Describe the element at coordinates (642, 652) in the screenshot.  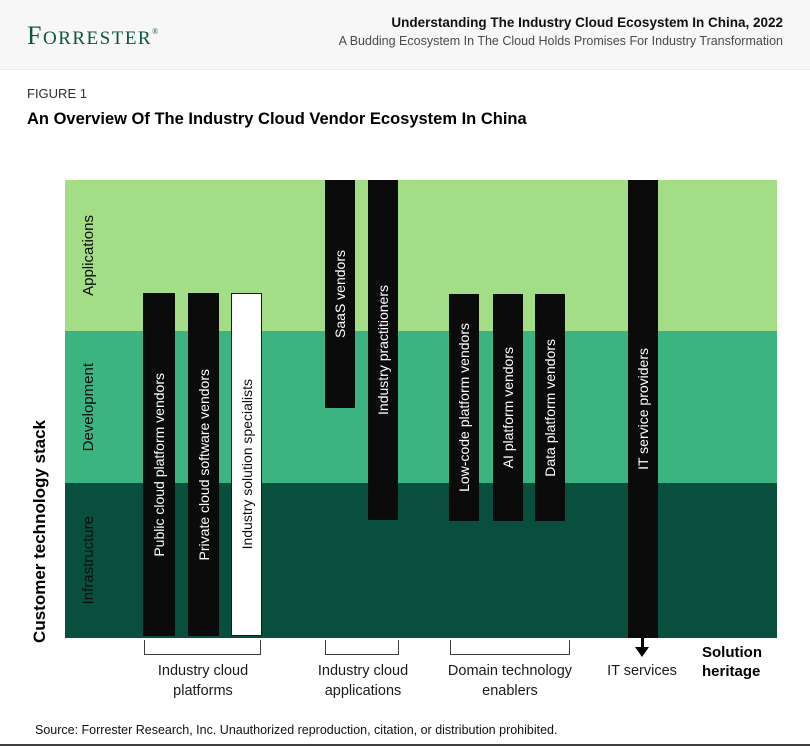
I see `solution-heritage-arrow-icon` at that location.